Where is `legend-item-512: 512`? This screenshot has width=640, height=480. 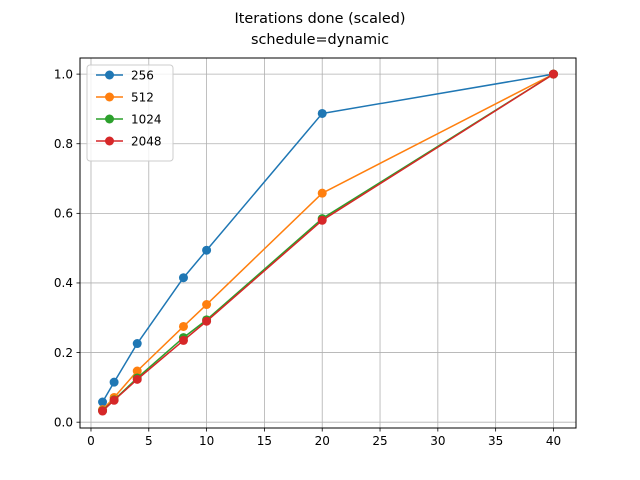 legend-item-512: 512 is located at coordinates (125, 97).